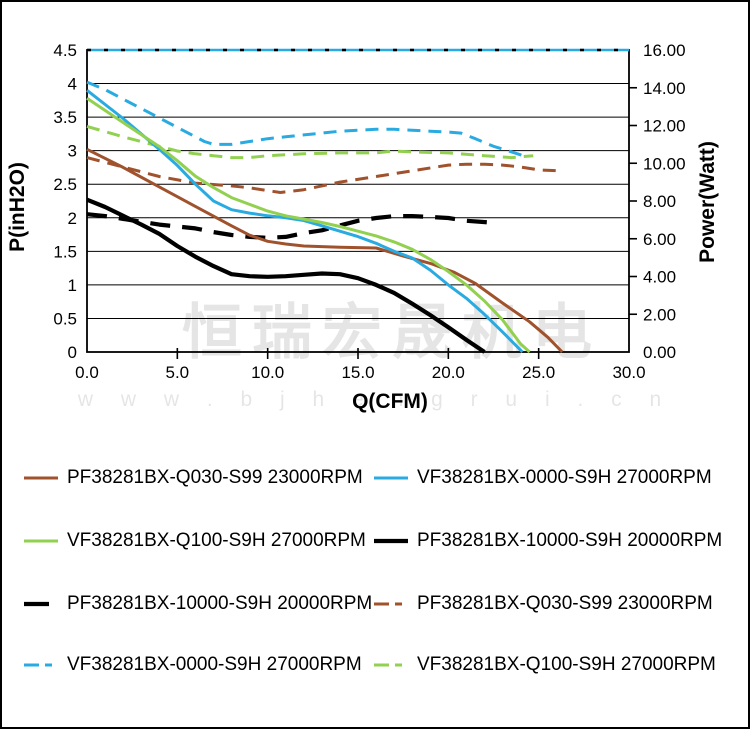 This screenshot has width=750, height=729. What do you see at coordinates (392, 332) in the screenshot?
I see `watermark-brand-text: 恒瑞宏晟机电` at bounding box center [392, 332].